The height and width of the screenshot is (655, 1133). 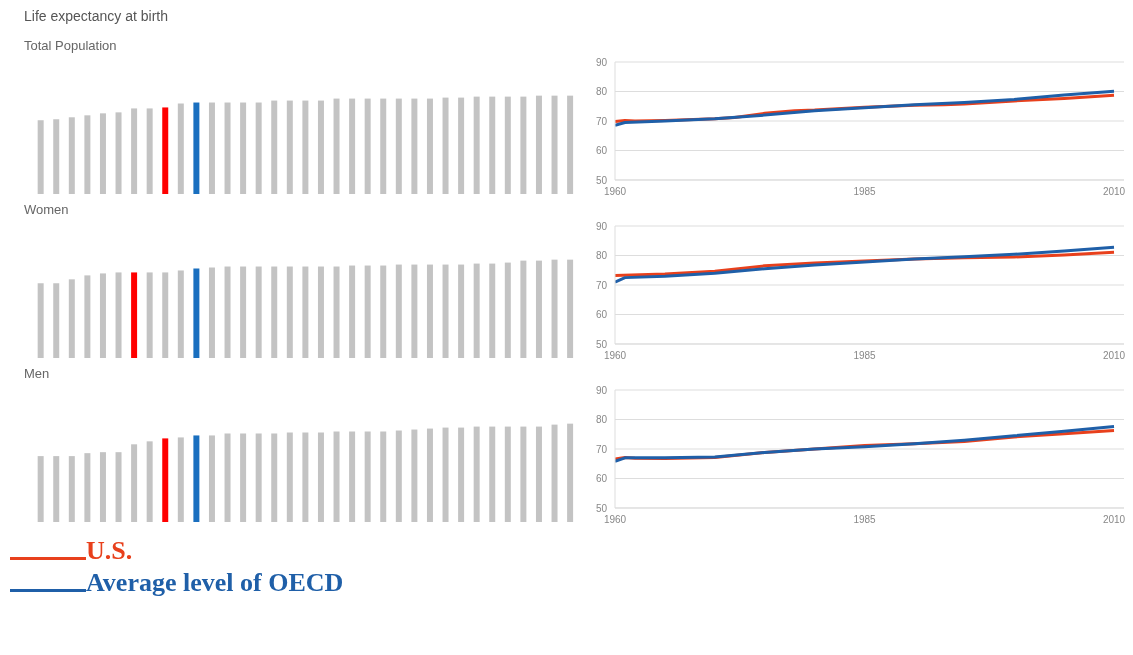 I want to click on legend-label: Average level of OECD, so click(x=215, y=583).